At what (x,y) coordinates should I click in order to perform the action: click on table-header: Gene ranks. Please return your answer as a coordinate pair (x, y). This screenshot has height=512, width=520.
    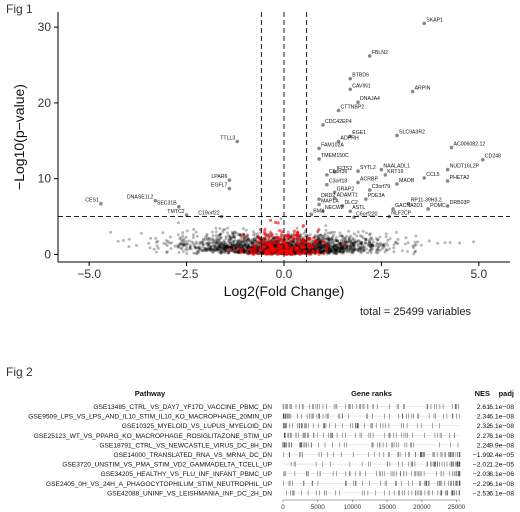
    Looking at the image, I should click on (371, 393).